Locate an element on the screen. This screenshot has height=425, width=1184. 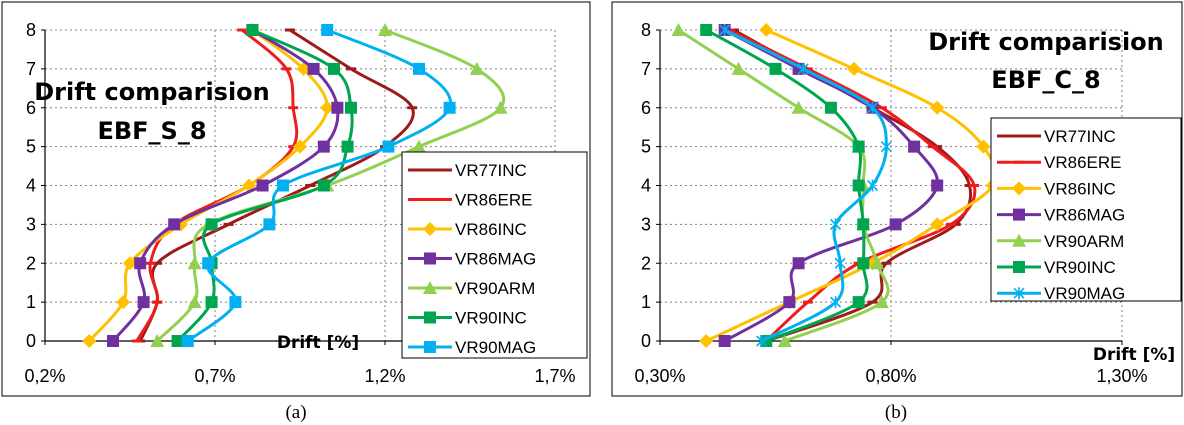
legend-item: VR90ARM is located at coordinates (471, 288).